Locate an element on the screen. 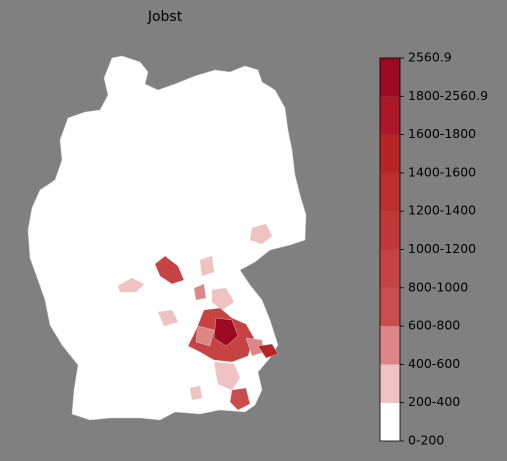 This screenshot has width=507, height=461. colorbar-label: 800-1000 is located at coordinates (438, 286).